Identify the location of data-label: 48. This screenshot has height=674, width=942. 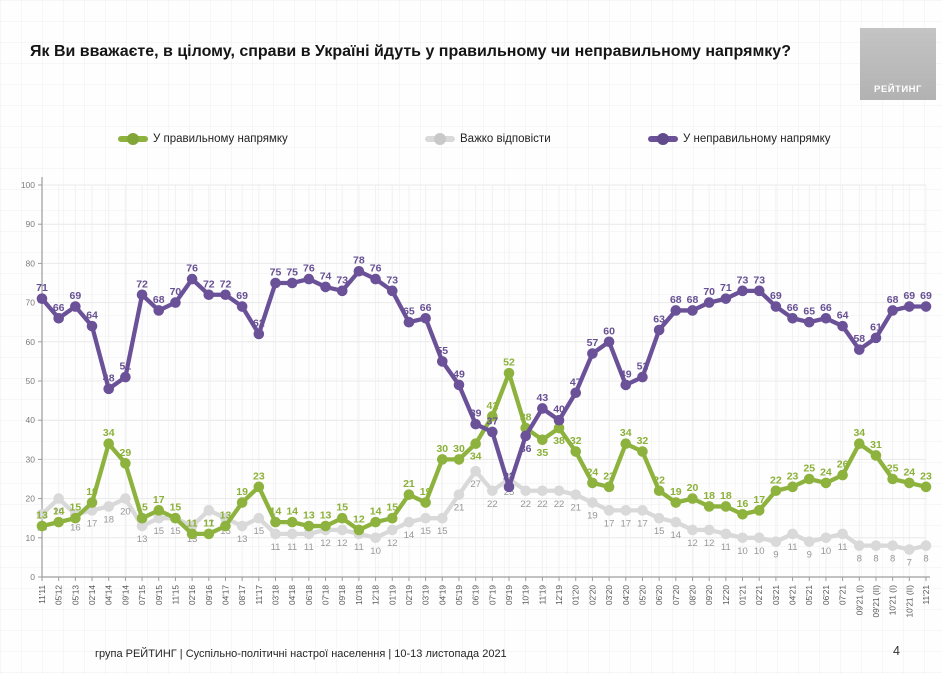
(109, 378).